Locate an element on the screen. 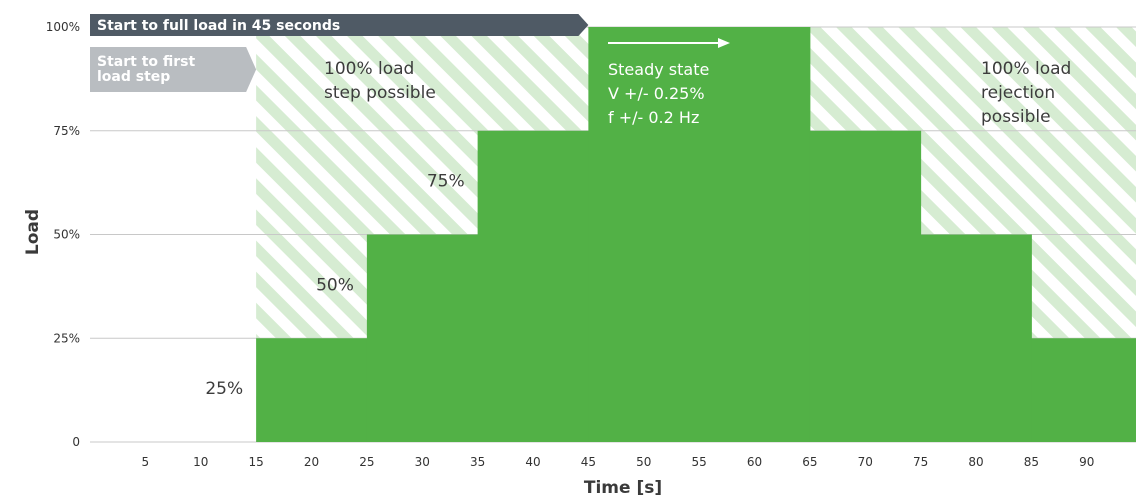  first-step-bar-label: Start to first is located at coordinates (146, 62).